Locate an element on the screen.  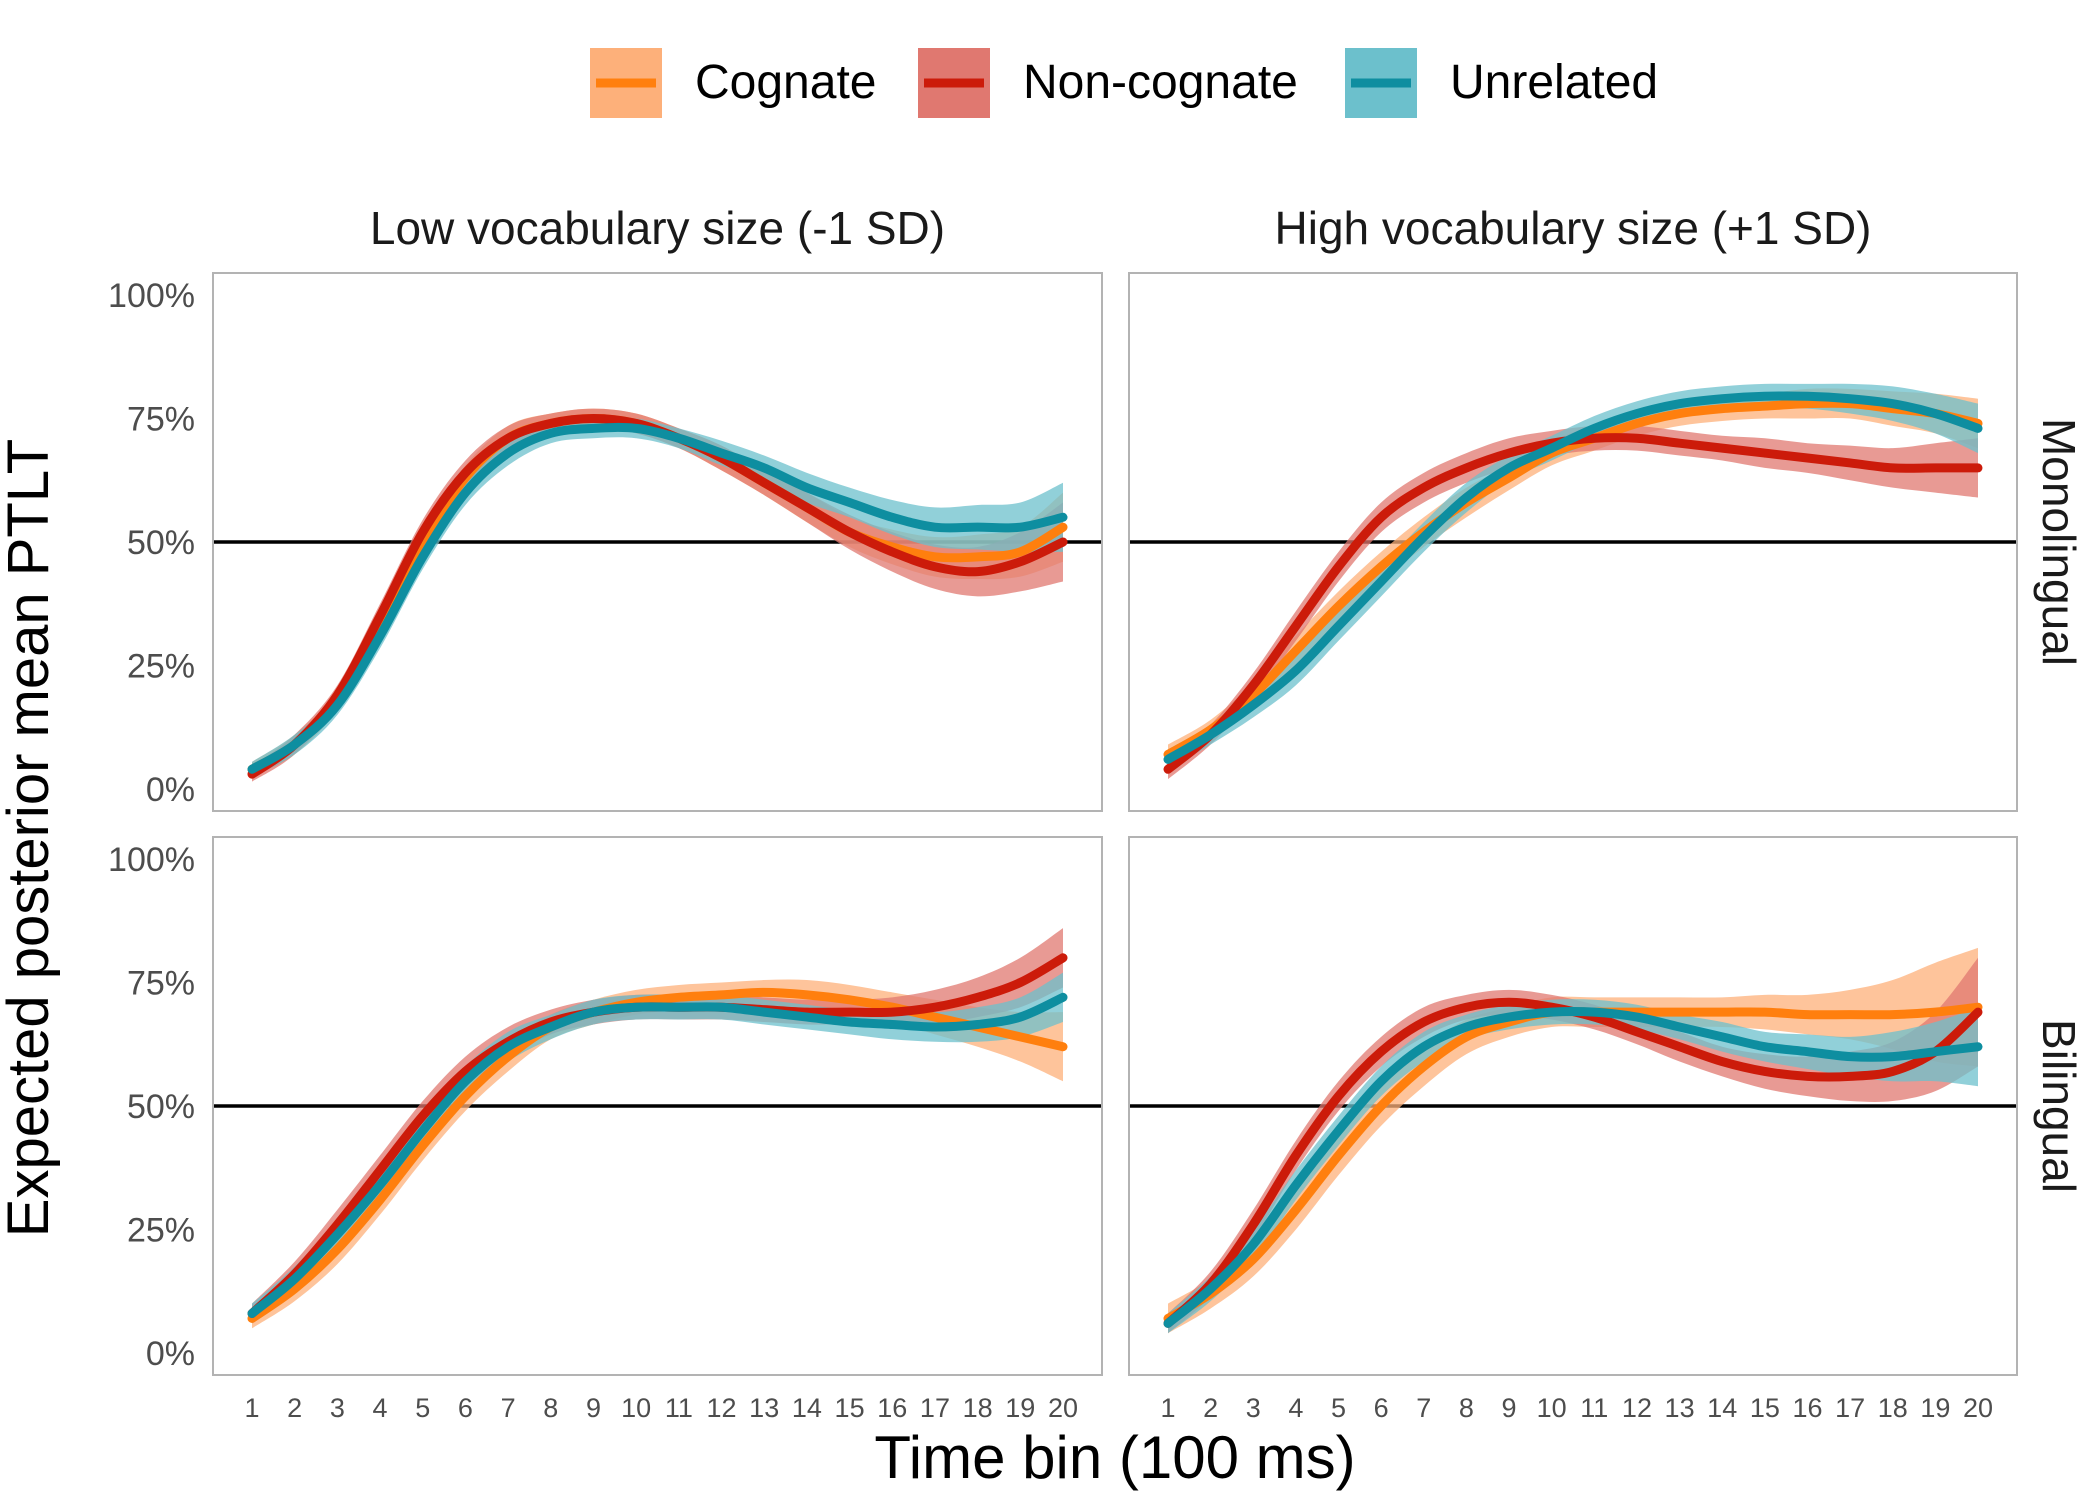
legend-label: Cognate is located at coordinates (785, 82).